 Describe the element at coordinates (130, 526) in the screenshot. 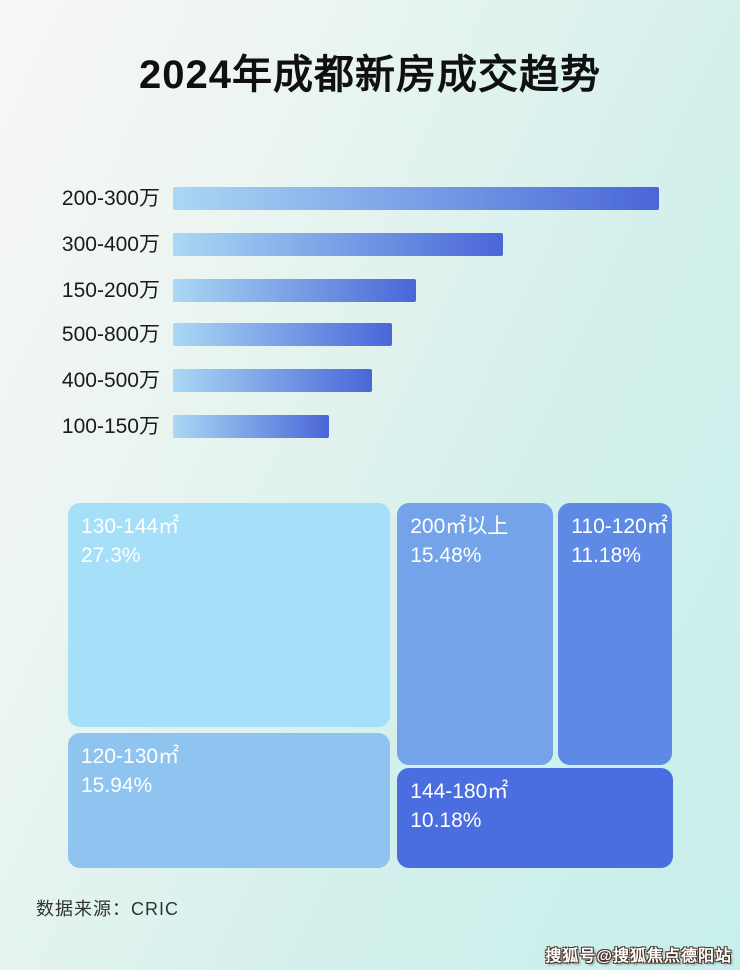

I see `tile-label: 130-144㎡` at that location.